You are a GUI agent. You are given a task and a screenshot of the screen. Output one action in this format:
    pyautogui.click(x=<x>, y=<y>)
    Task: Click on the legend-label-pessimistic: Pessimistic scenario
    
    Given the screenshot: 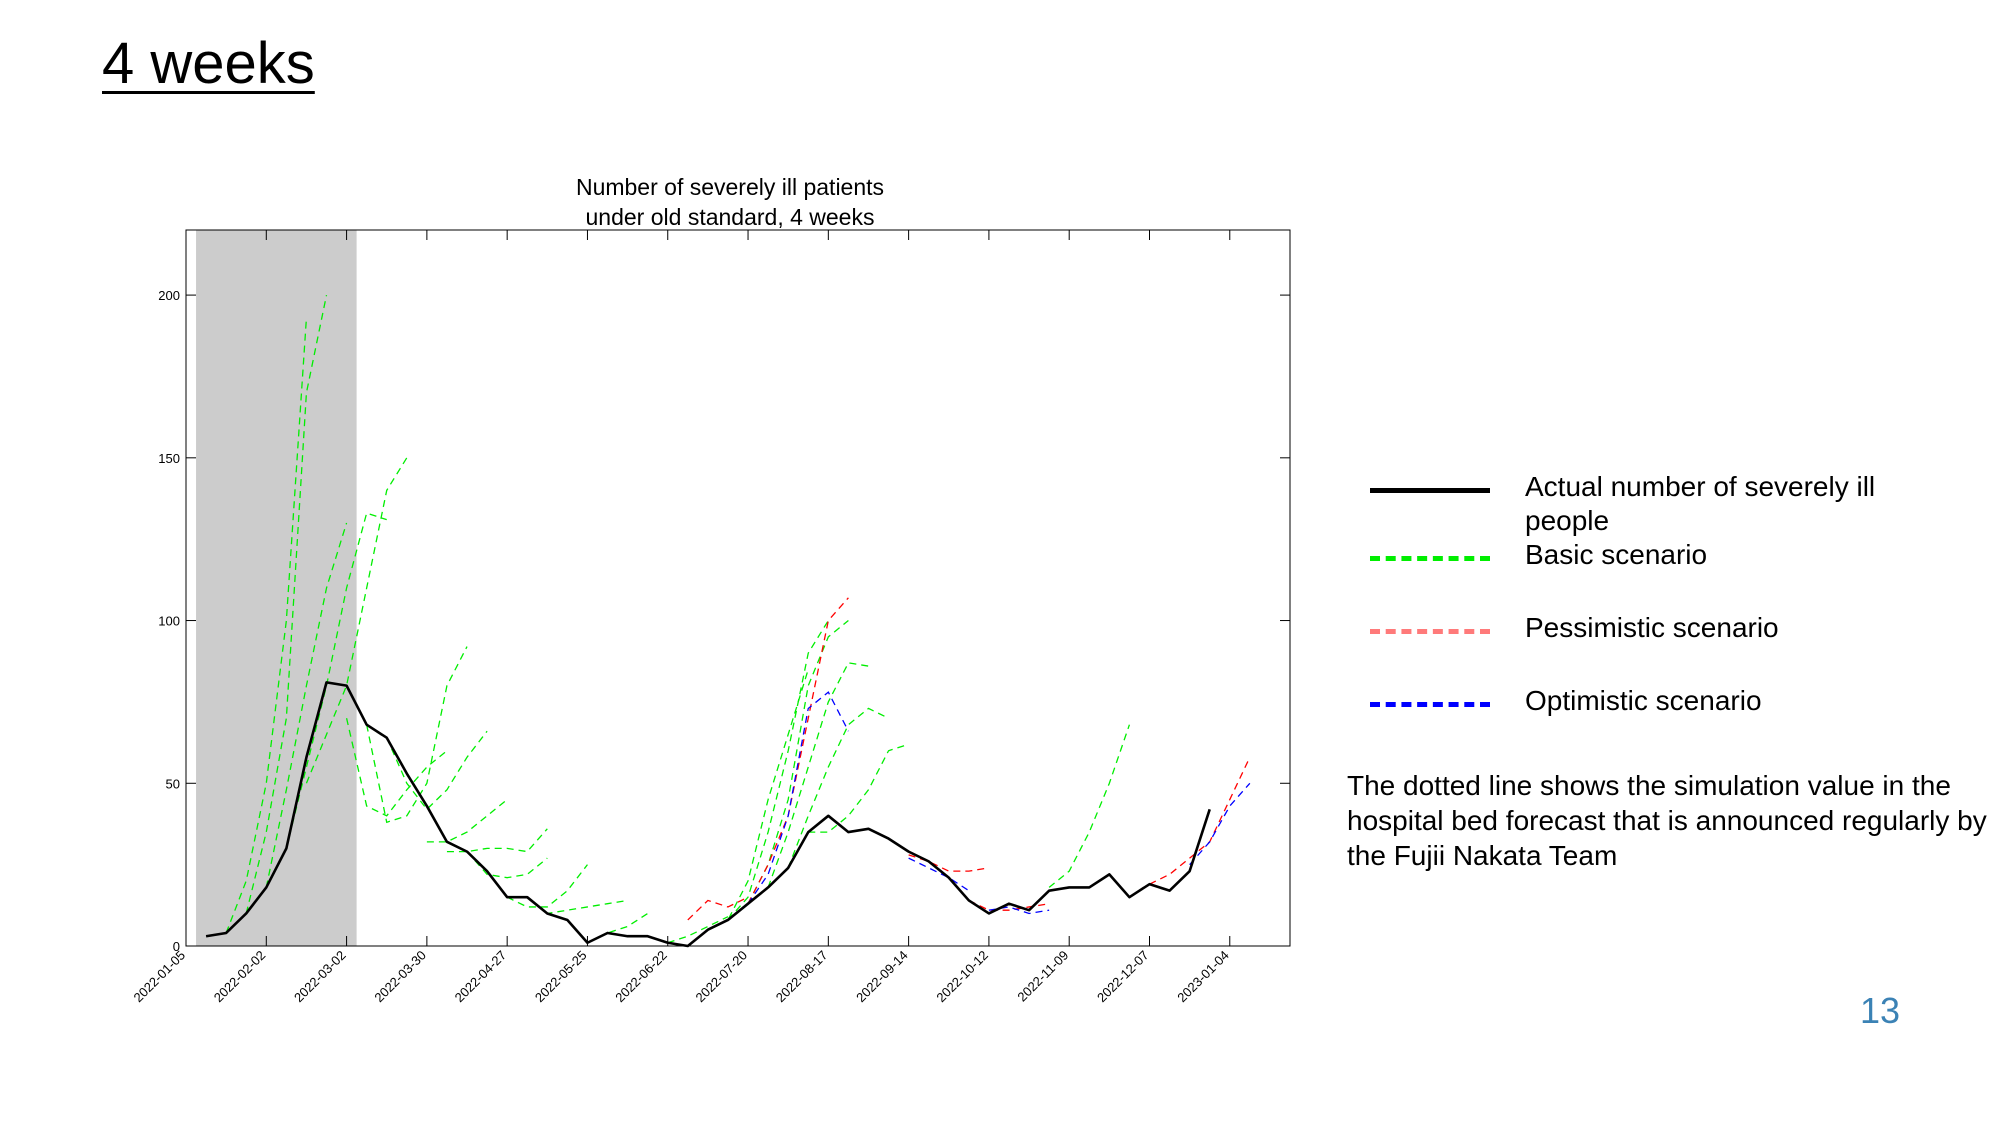 What is the action you would take?
    pyautogui.click(x=1652, y=627)
    